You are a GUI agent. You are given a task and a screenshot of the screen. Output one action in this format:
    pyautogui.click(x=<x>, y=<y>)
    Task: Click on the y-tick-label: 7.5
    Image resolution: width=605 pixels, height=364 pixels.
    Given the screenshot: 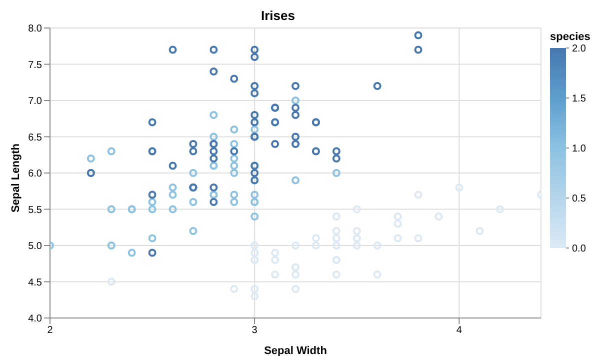 What is the action you would take?
    pyautogui.click(x=35, y=65)
    